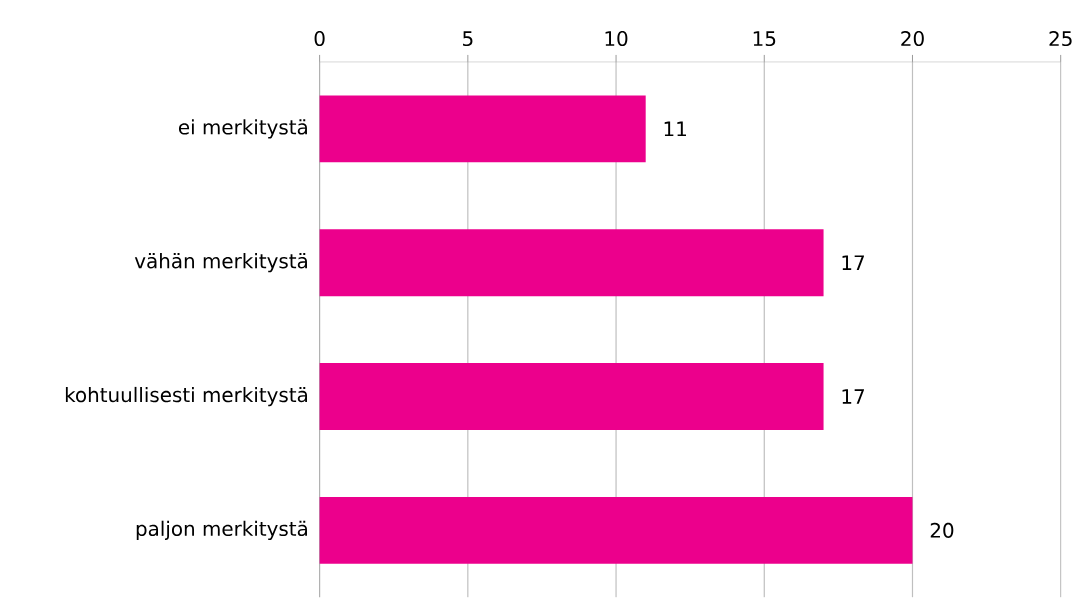 This screenshot has width=1080, height=598. Describe the element at coordinates (468, 39) in the screenshot. I see `x-tick-label: 5` at that location.